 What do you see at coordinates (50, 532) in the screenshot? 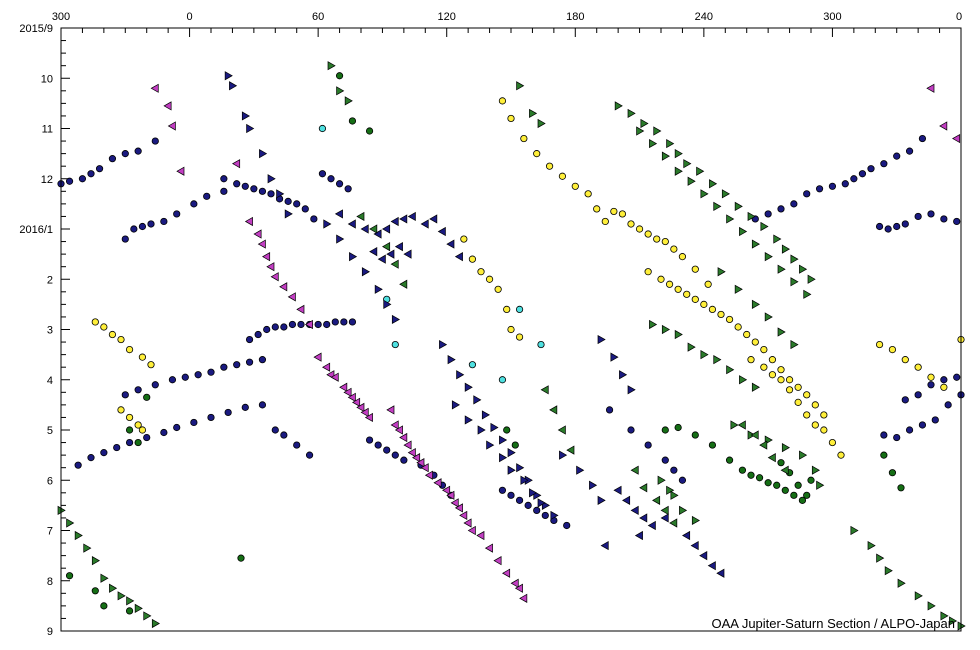
I see `y-tick-label: 7` at bounding box center [50, 532].